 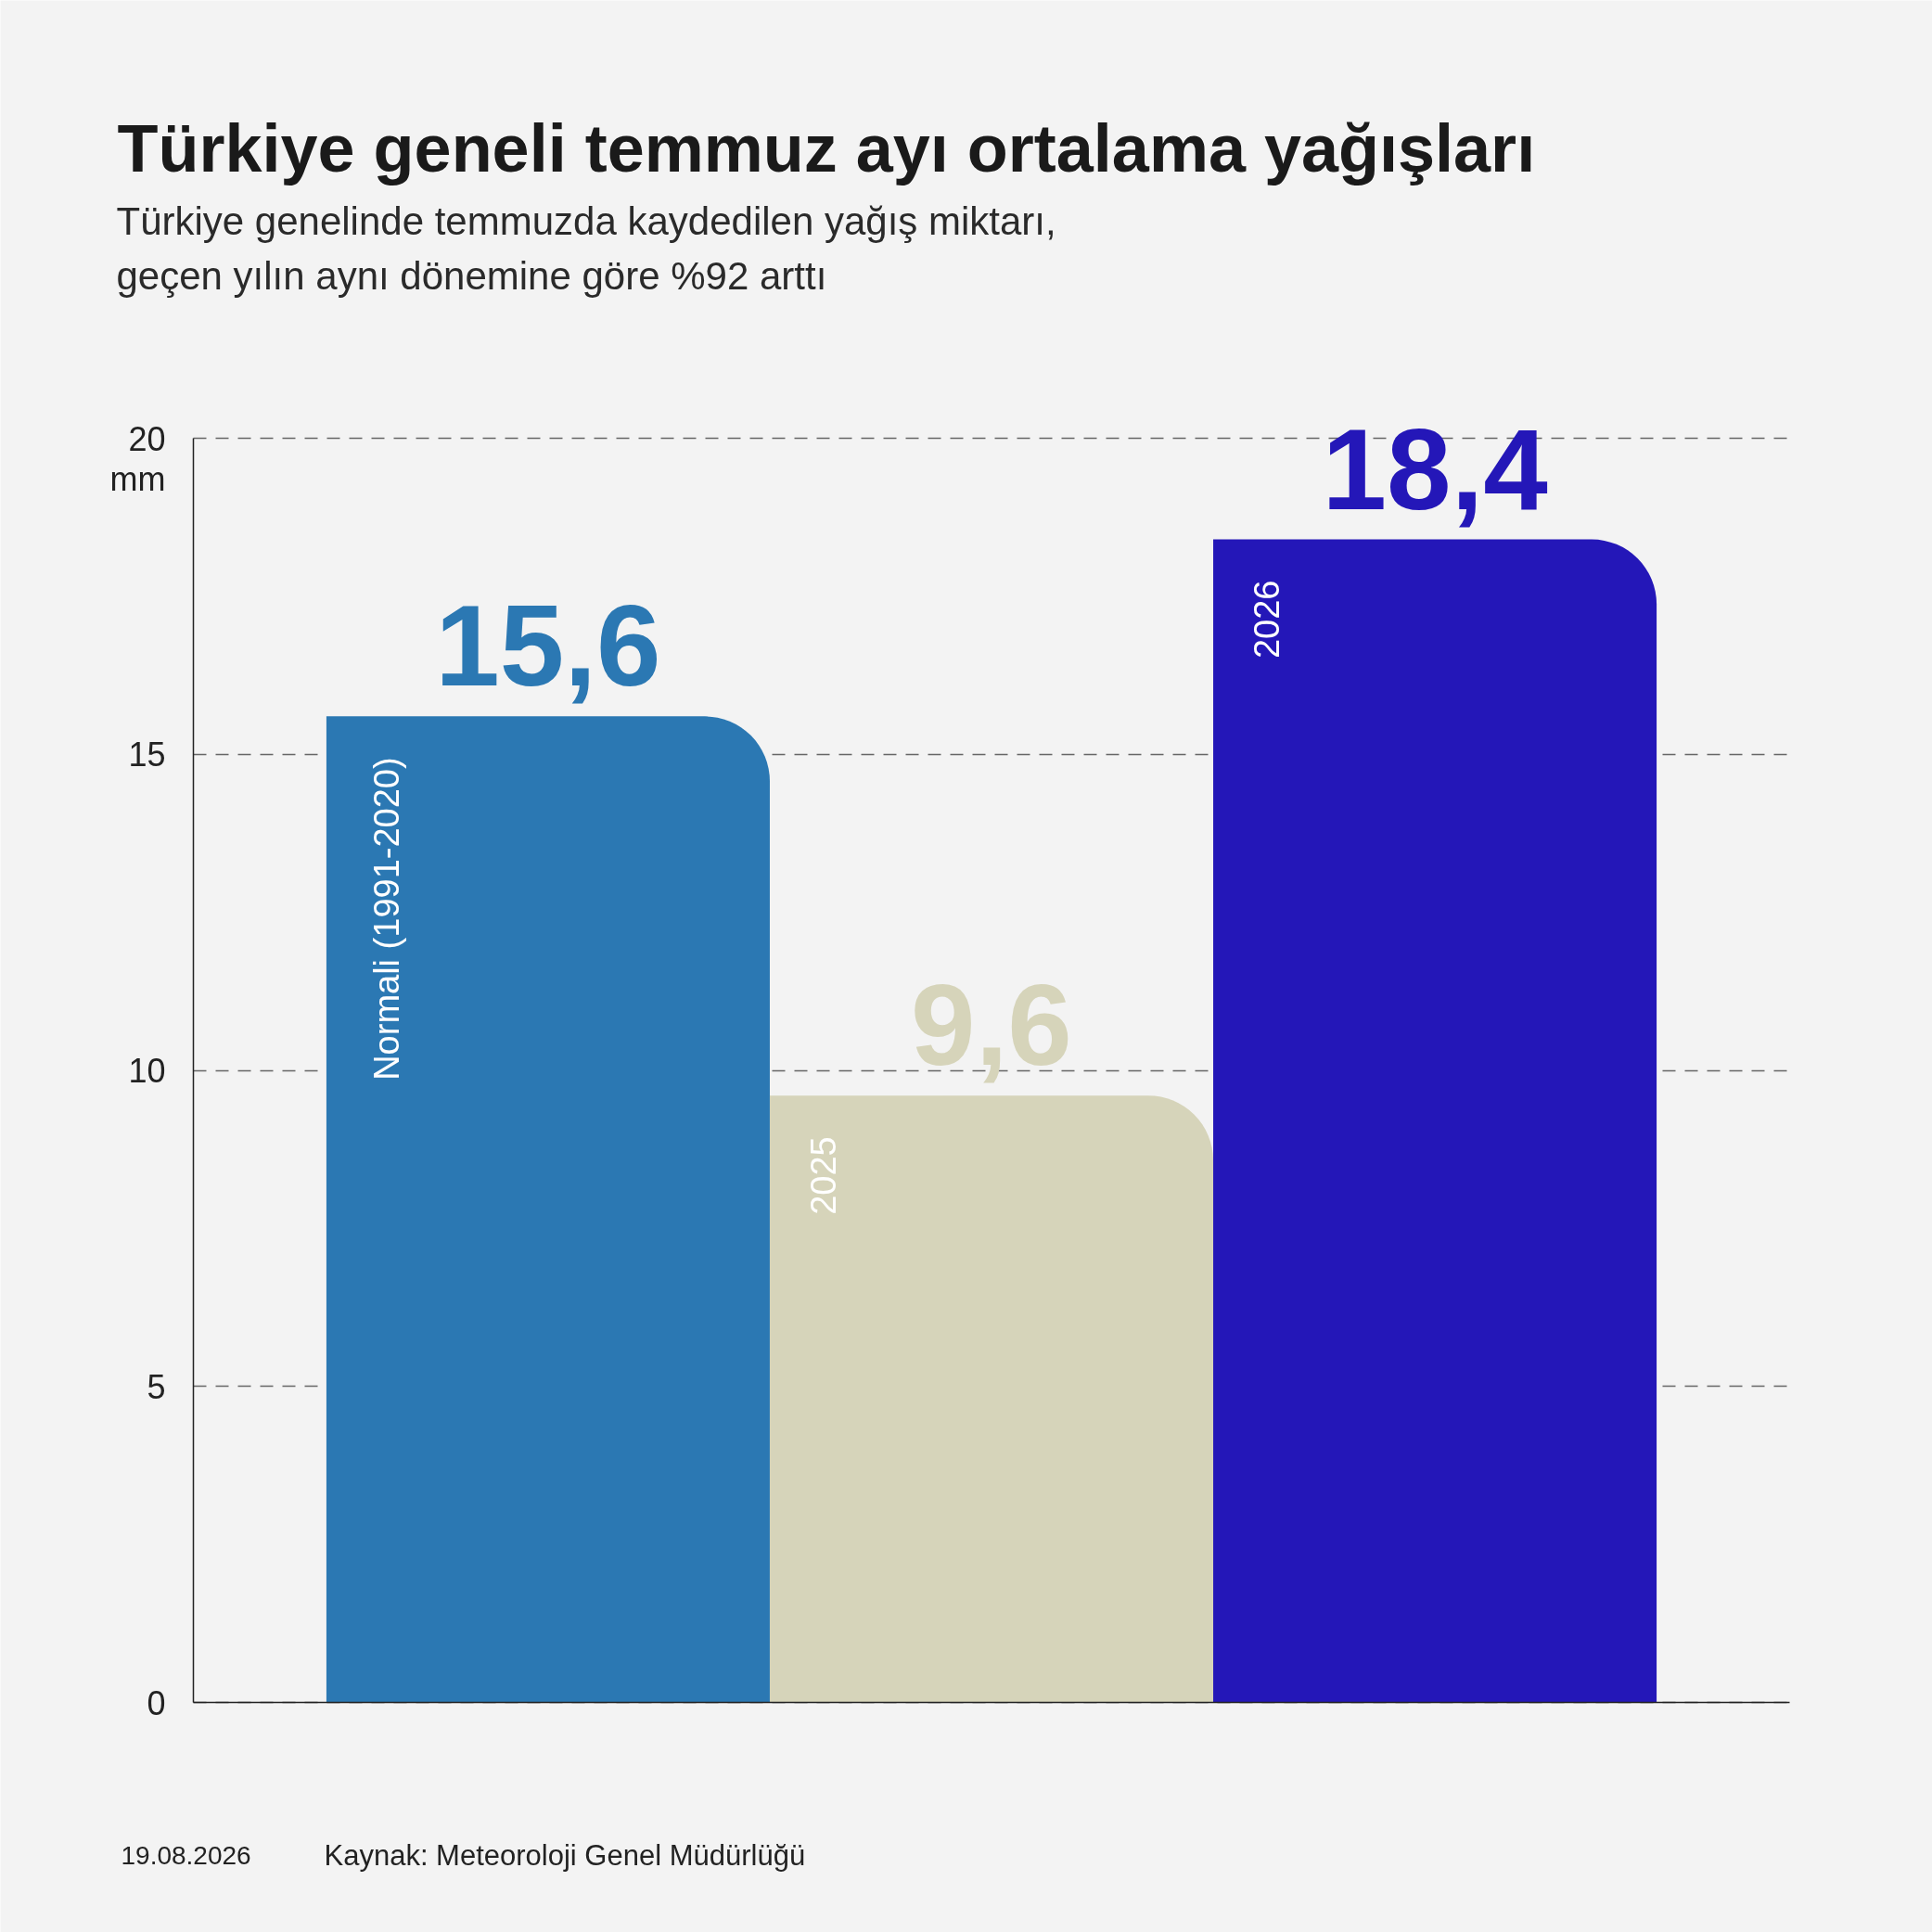 What do you see at coordinates (147, 755) in the screenshot?
I see `y-tick-label: 15` at bounding box center [147, 755].